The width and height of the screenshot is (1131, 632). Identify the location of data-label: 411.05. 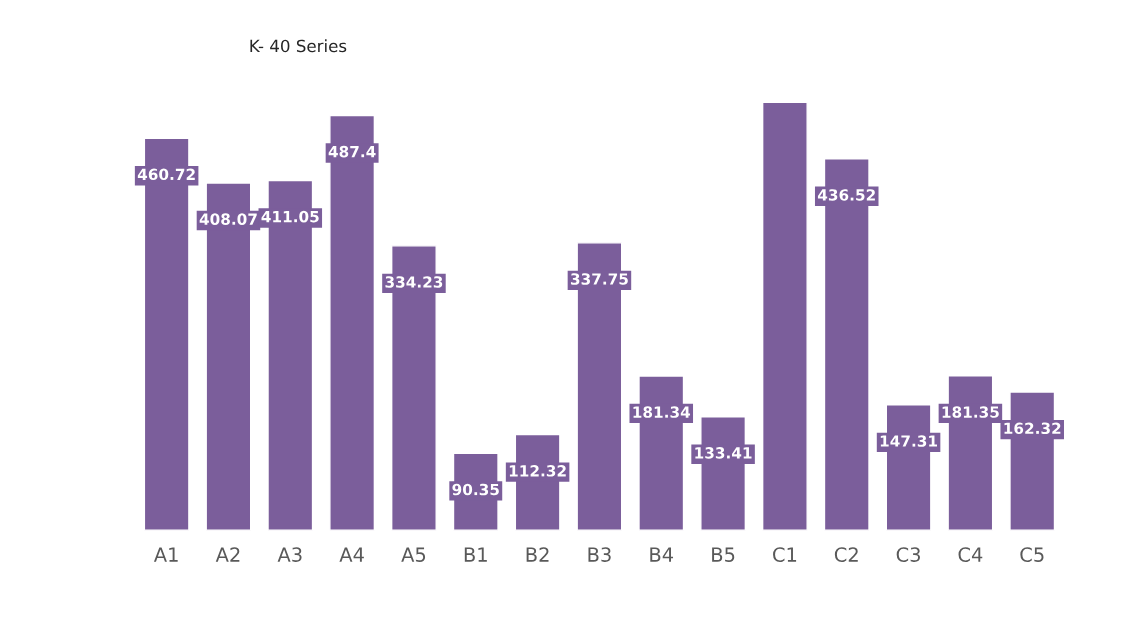
(290, 216).